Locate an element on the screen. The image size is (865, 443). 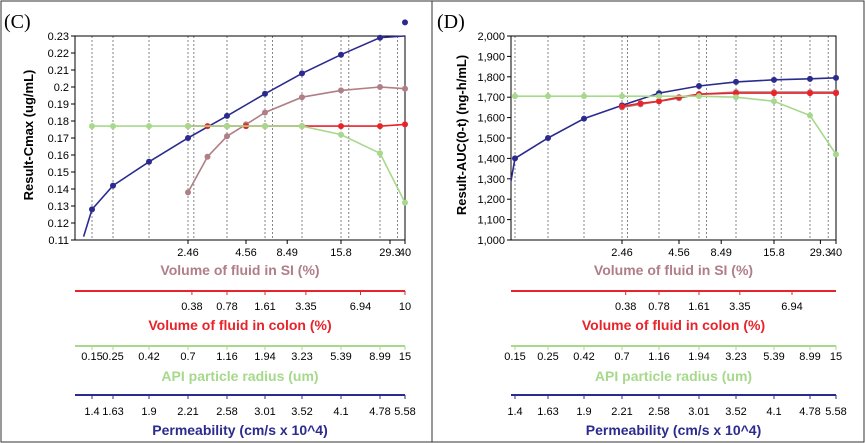
y-tick-label: 0.19 is located at coordinates (58, 105).